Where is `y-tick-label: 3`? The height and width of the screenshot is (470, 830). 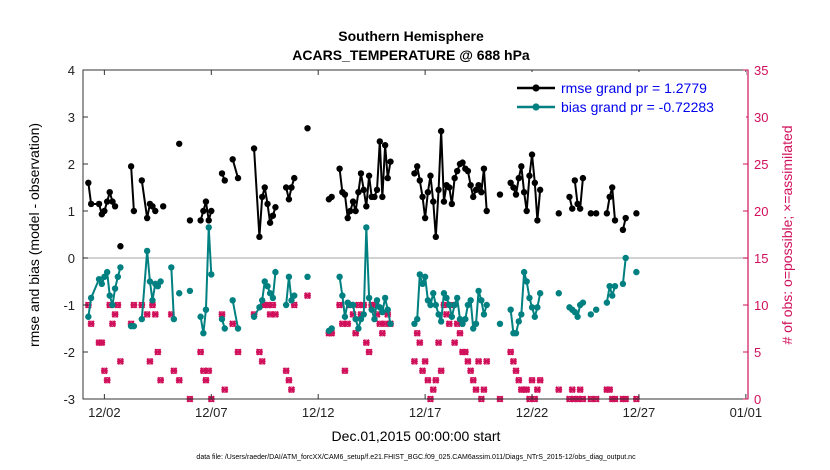
y-tick-label: 3 is located at coordinates (71, 117).